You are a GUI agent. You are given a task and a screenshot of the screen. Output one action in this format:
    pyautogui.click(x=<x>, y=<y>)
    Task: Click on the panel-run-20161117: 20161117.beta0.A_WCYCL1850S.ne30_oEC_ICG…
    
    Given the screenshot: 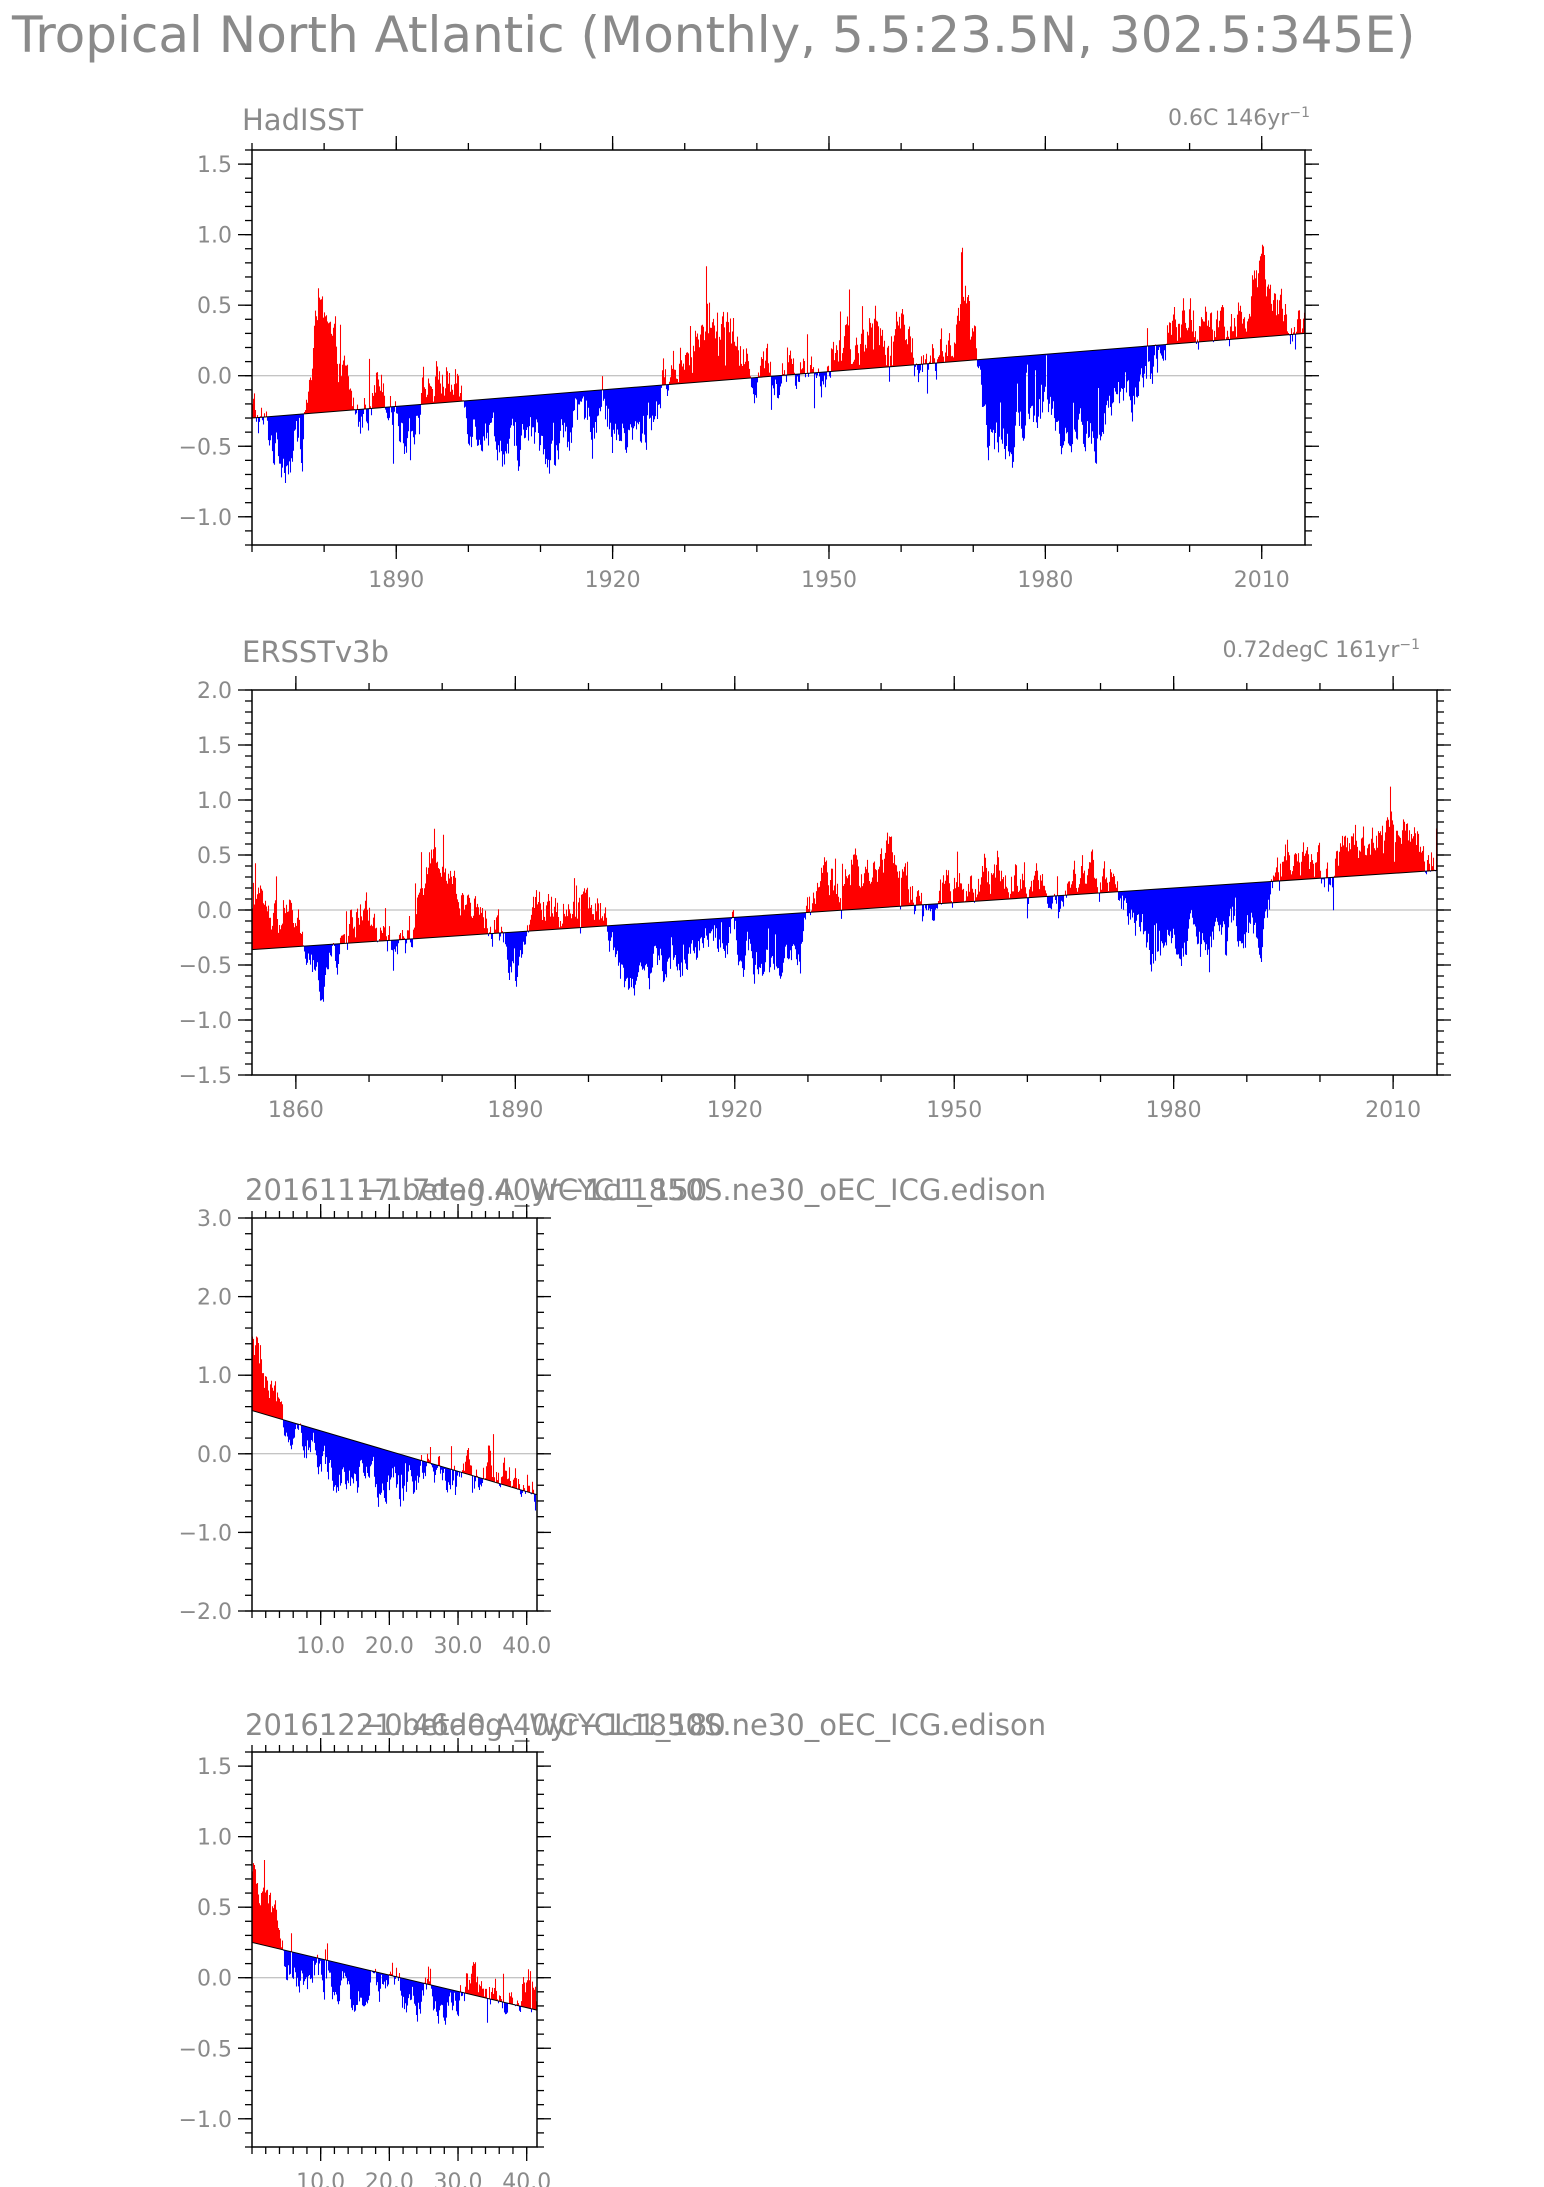 What is the action you would take?
    pyautogui.click(x=613, y=1416)
    